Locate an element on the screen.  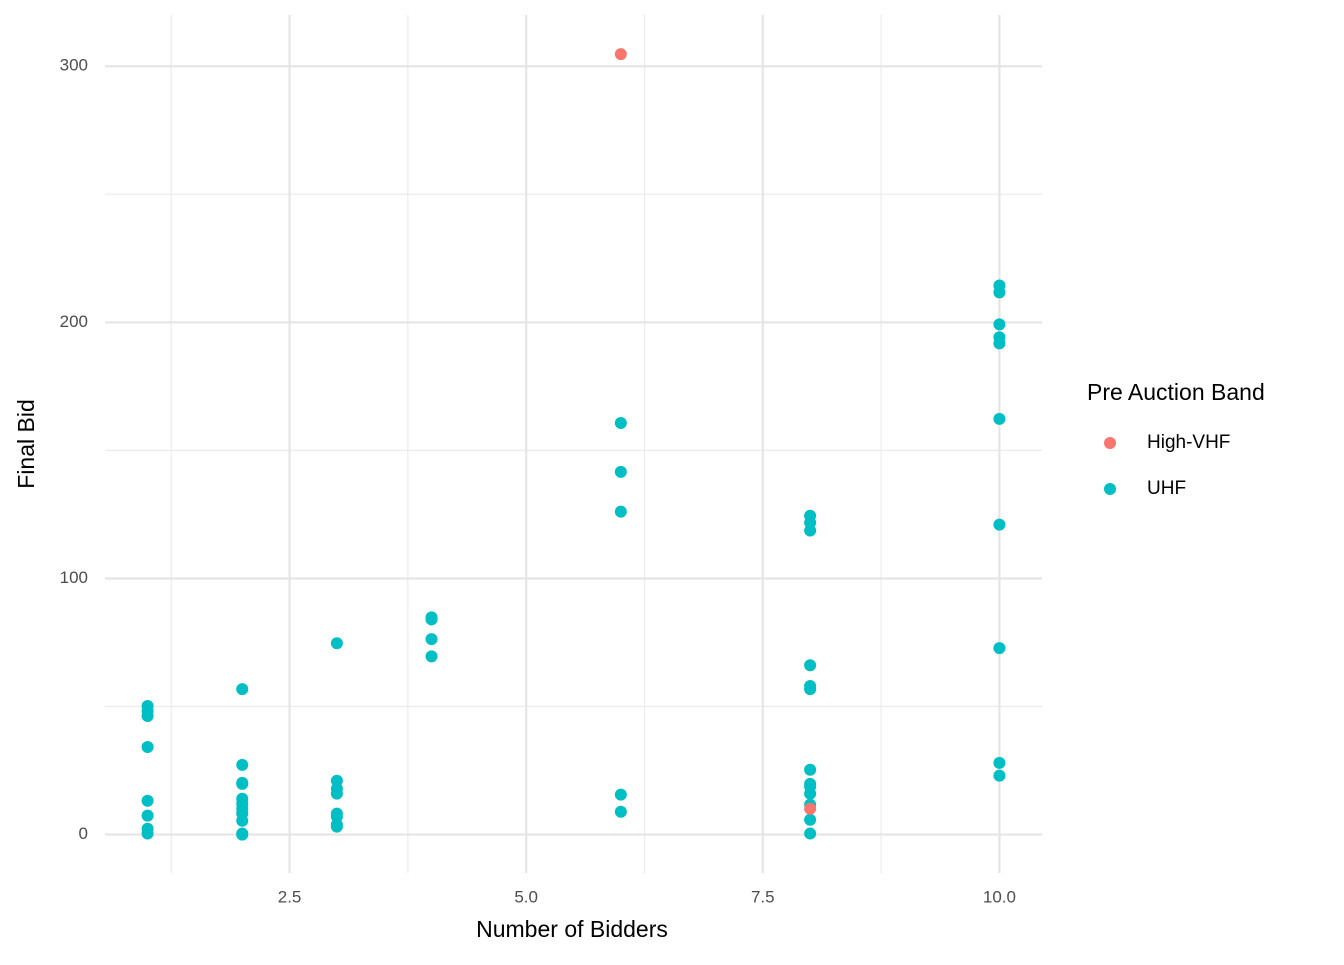
y-tick-label: 0 is located at coordinates (83, 833).